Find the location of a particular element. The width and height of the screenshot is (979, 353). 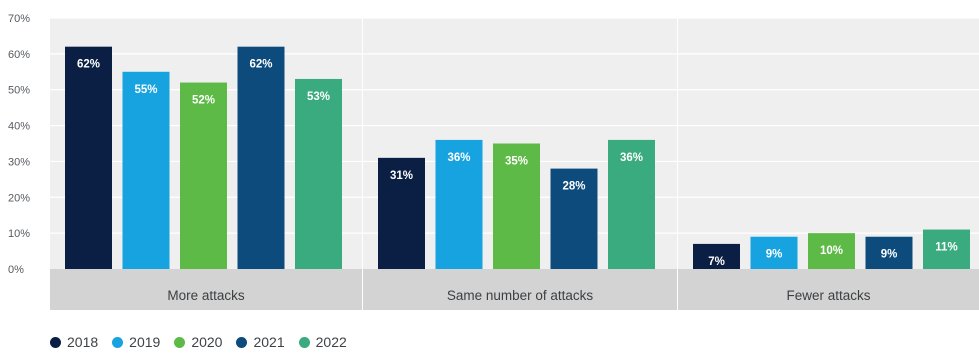

y-tick-label: 40% is located at coordinates (19, 127).